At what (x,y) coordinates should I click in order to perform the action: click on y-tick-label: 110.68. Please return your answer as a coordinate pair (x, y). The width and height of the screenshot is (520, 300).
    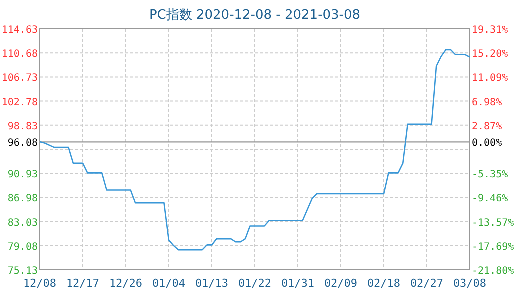
    Looking at the image, I should click on (20, 54).